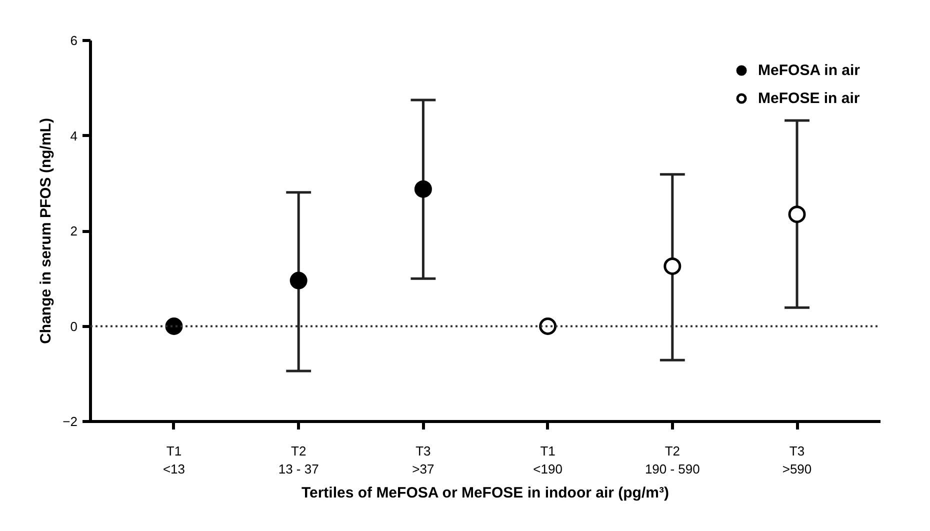  I want to click on y-tick-label: 0, so click(74, 326).